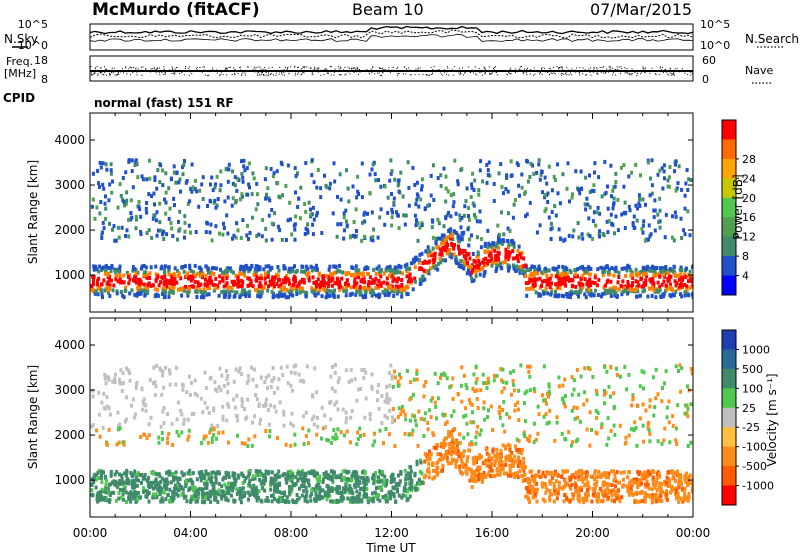 The width and height of the screenshot is (800, 554). What do you see at coordinates (33, 24) in the screenshot?
I see `nsky-tick-high: 10^5` at bounding box center [33, 24].